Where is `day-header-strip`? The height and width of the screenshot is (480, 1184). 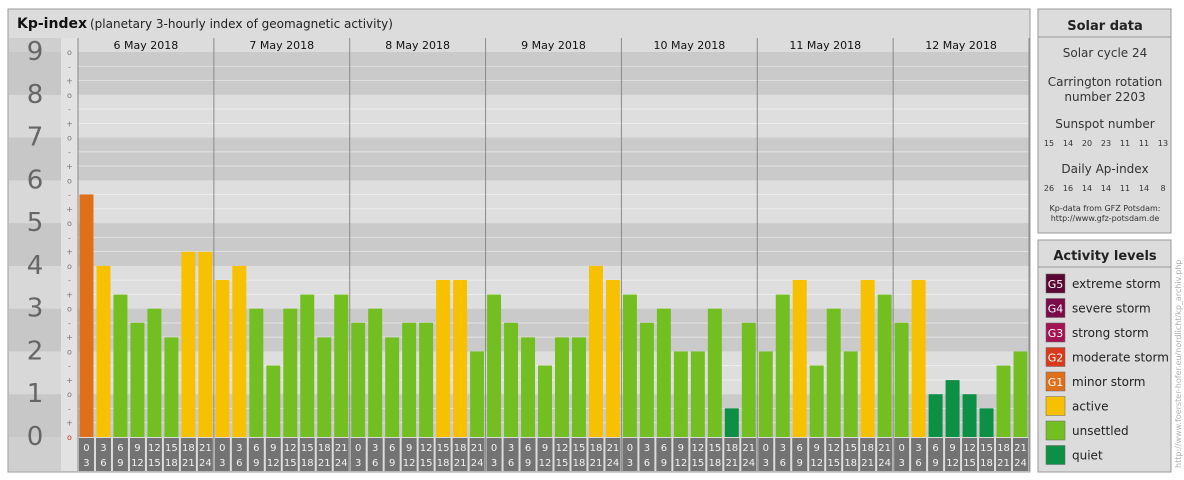 day-header-strip is located at coordinates (553, 45).